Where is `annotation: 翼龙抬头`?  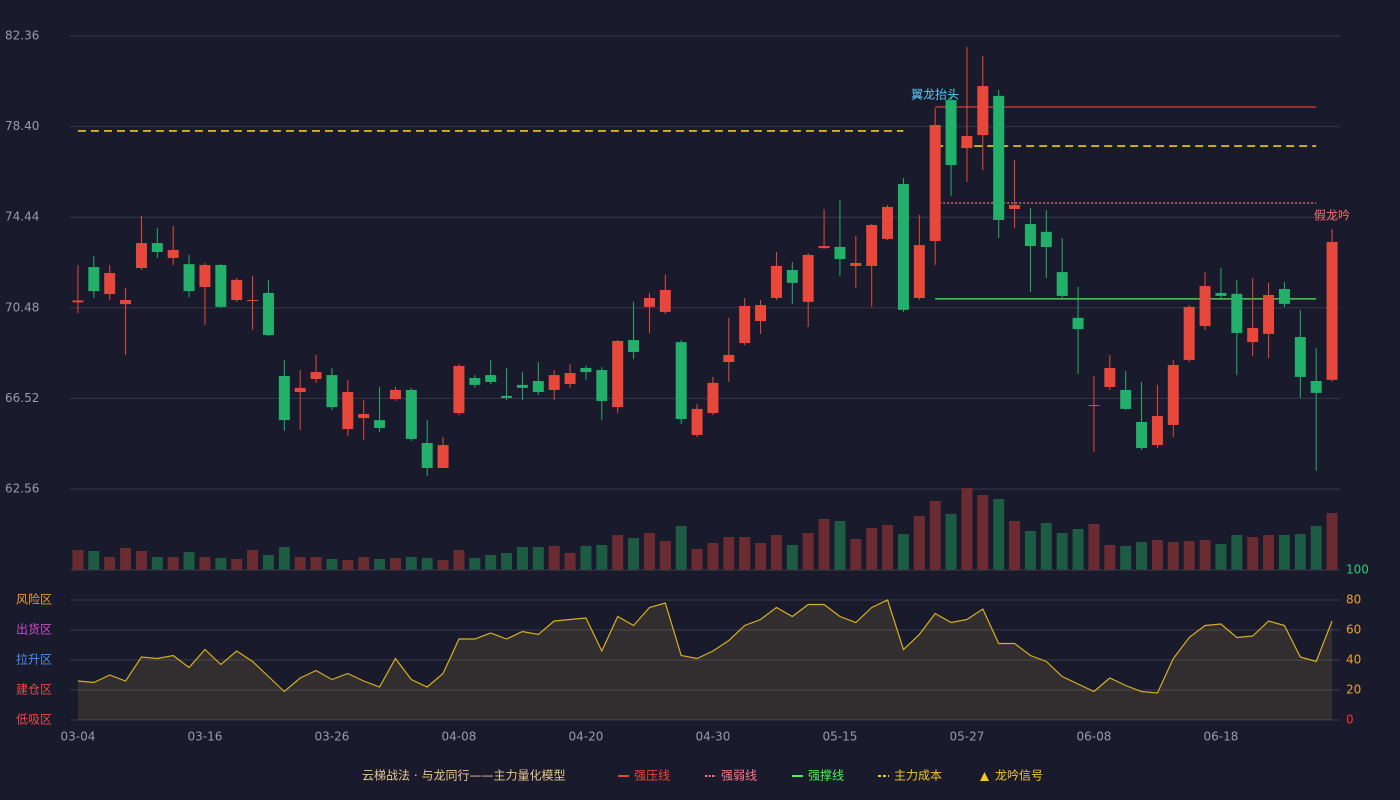 annotation: 翼龙抬头 is located at coordinates (935, 95).